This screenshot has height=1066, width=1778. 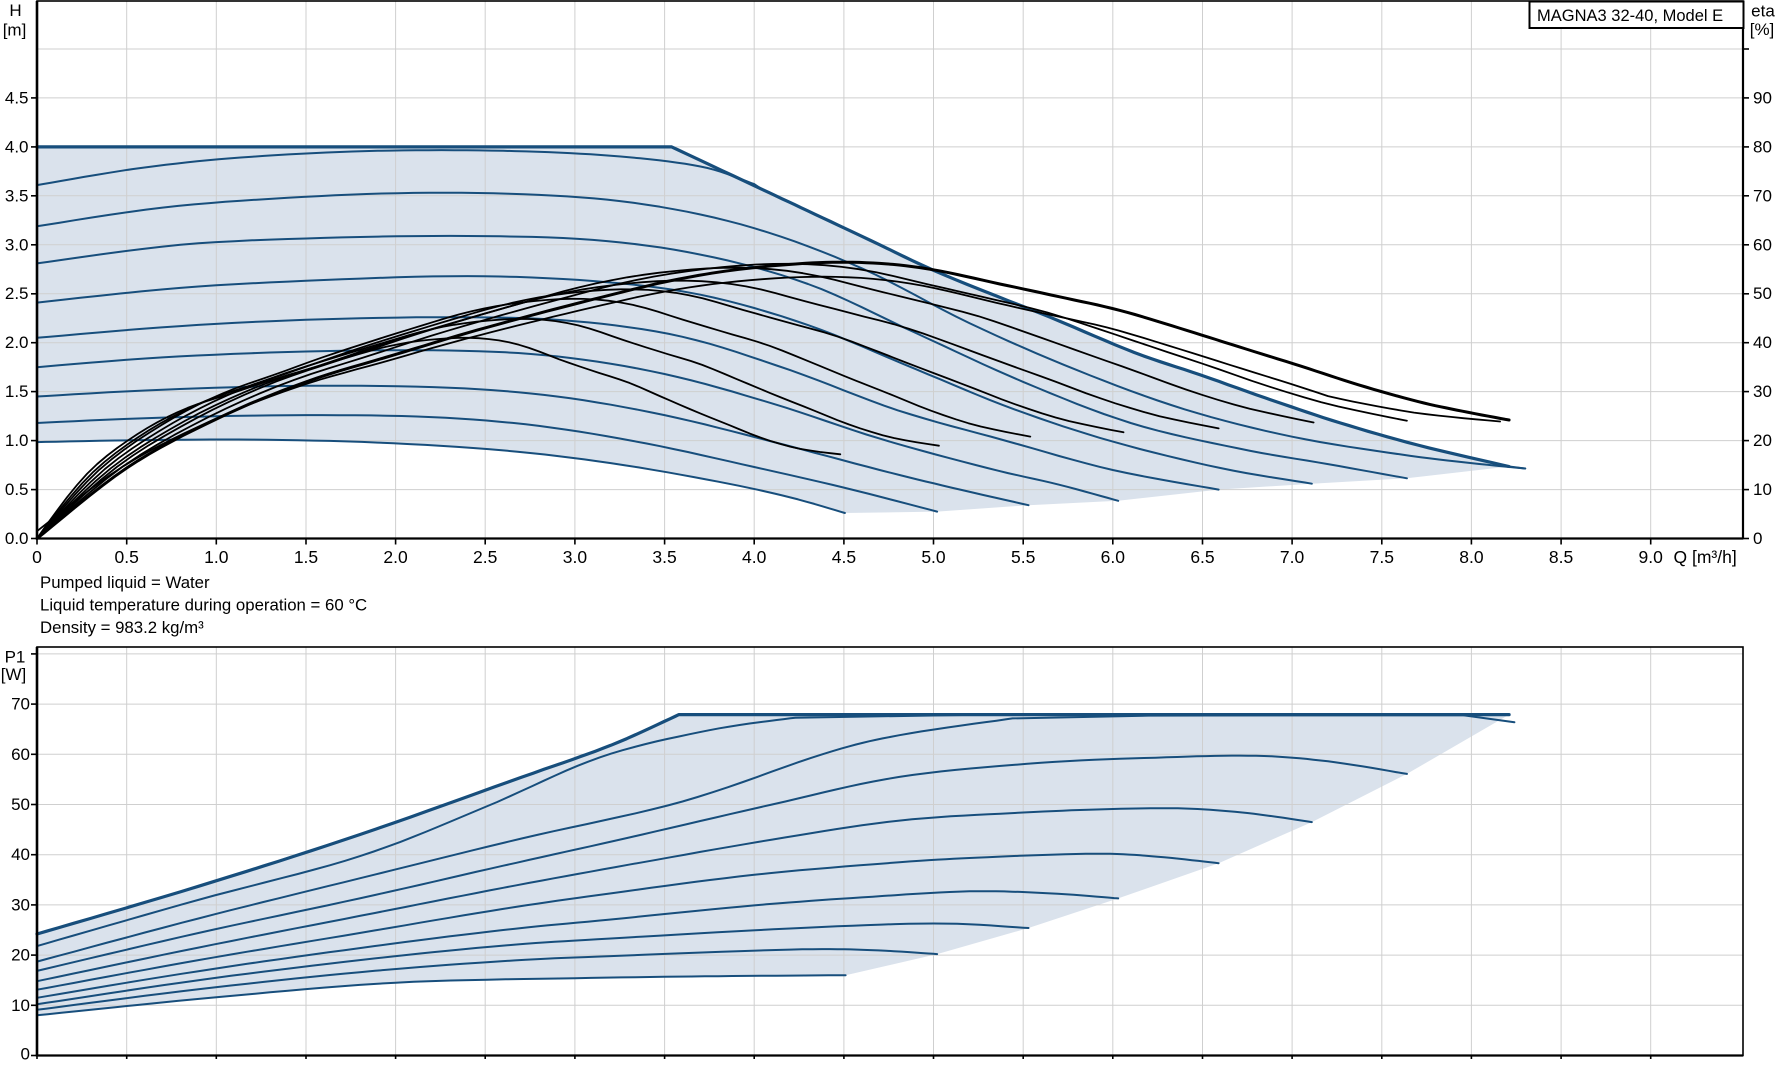 What do you see at coordinates (14, 674) in the screenshot?
I see `svg-text: [W]` at bounding box center [14, 674].